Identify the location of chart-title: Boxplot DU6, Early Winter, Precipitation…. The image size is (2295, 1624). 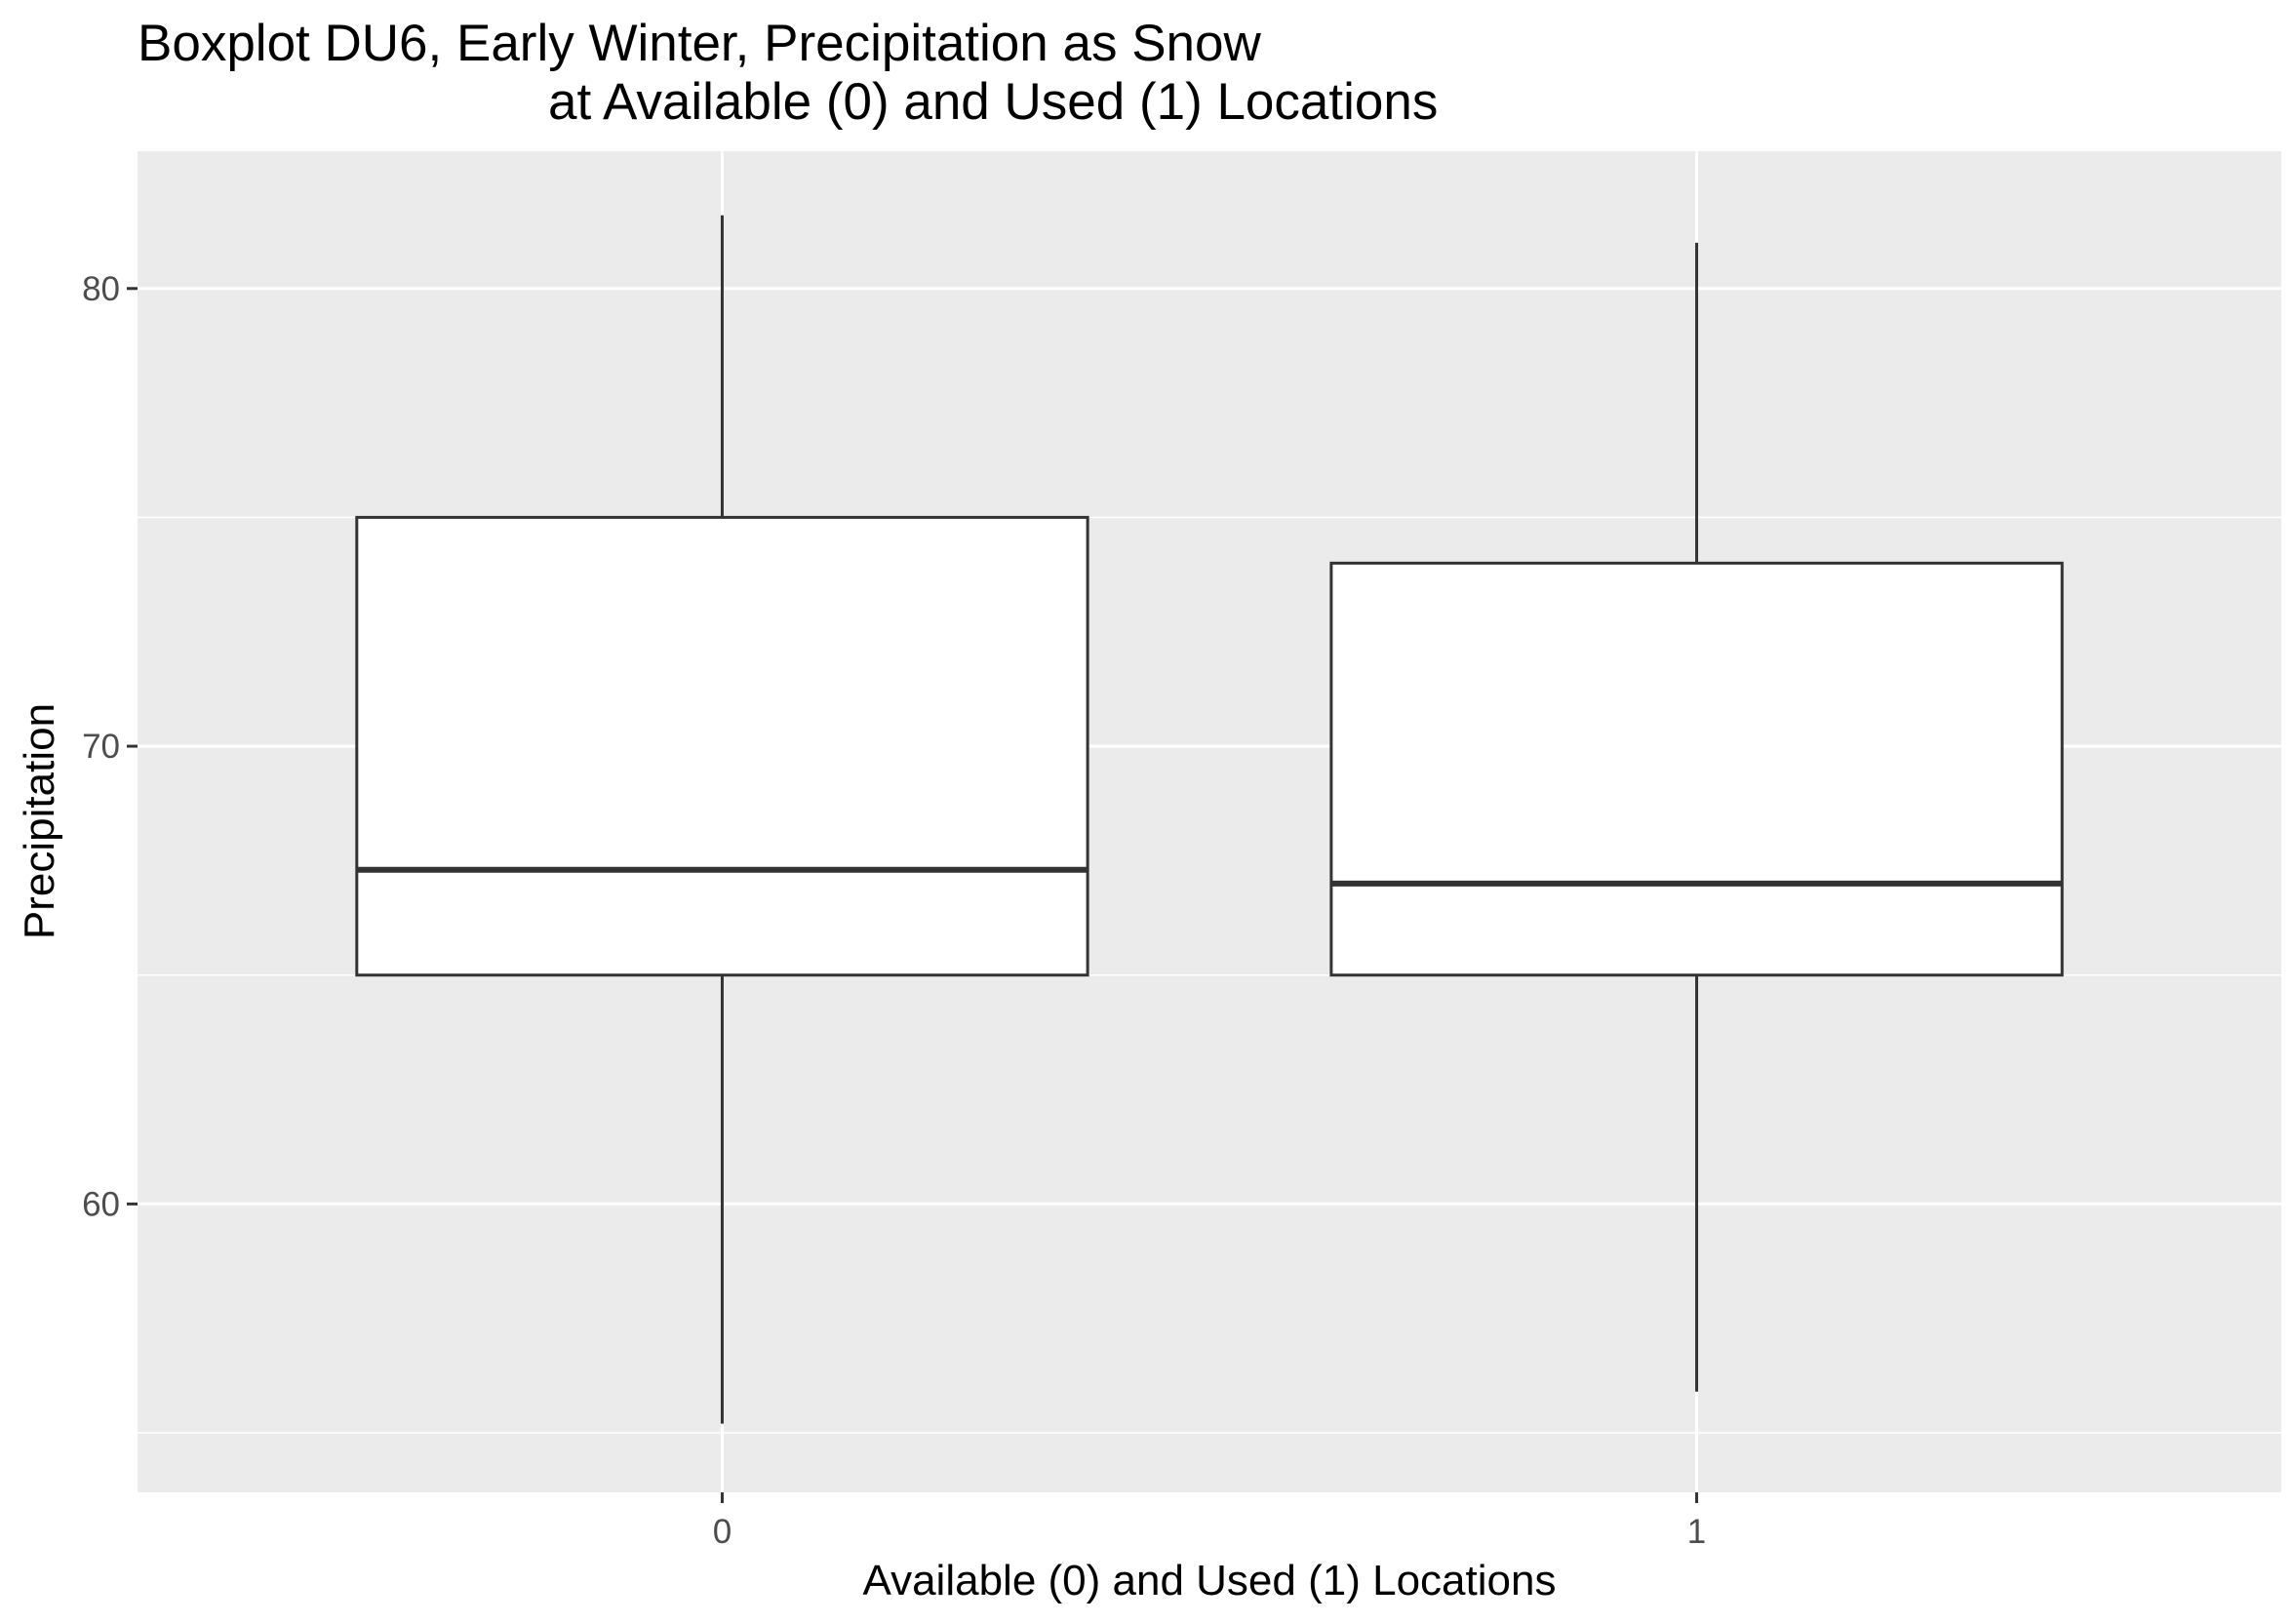
(699, 44).